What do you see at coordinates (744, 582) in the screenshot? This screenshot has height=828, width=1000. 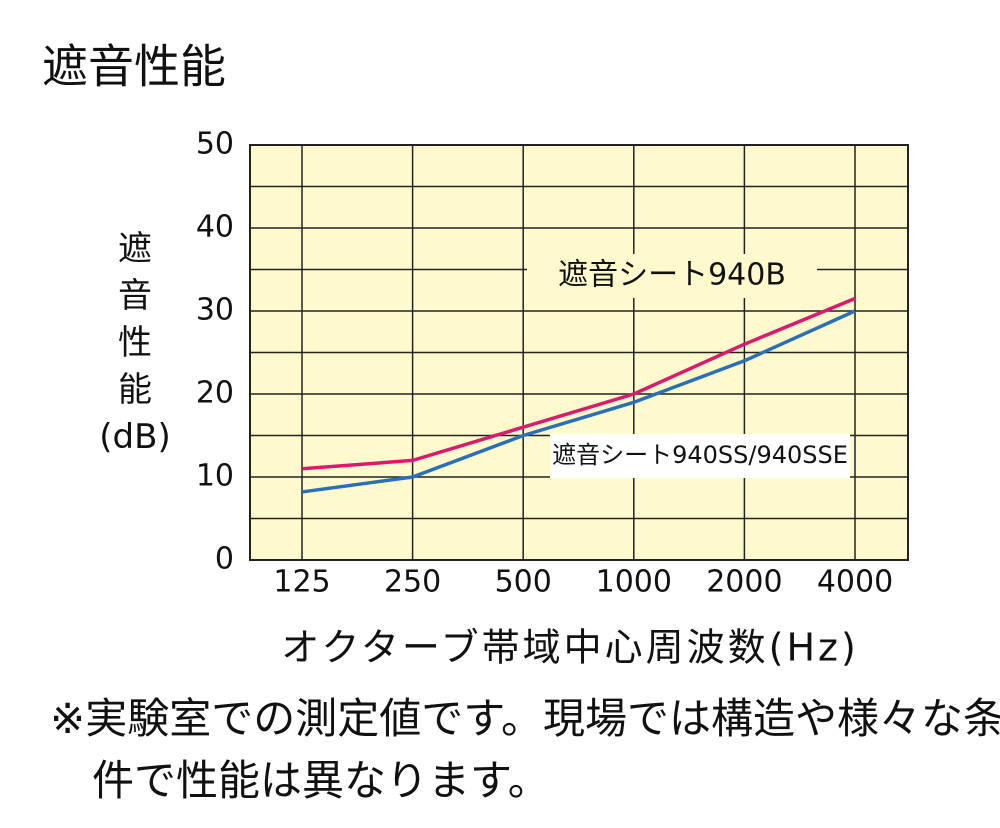 I see `x-tick-label: 2000` at bounding box center [744, 582].